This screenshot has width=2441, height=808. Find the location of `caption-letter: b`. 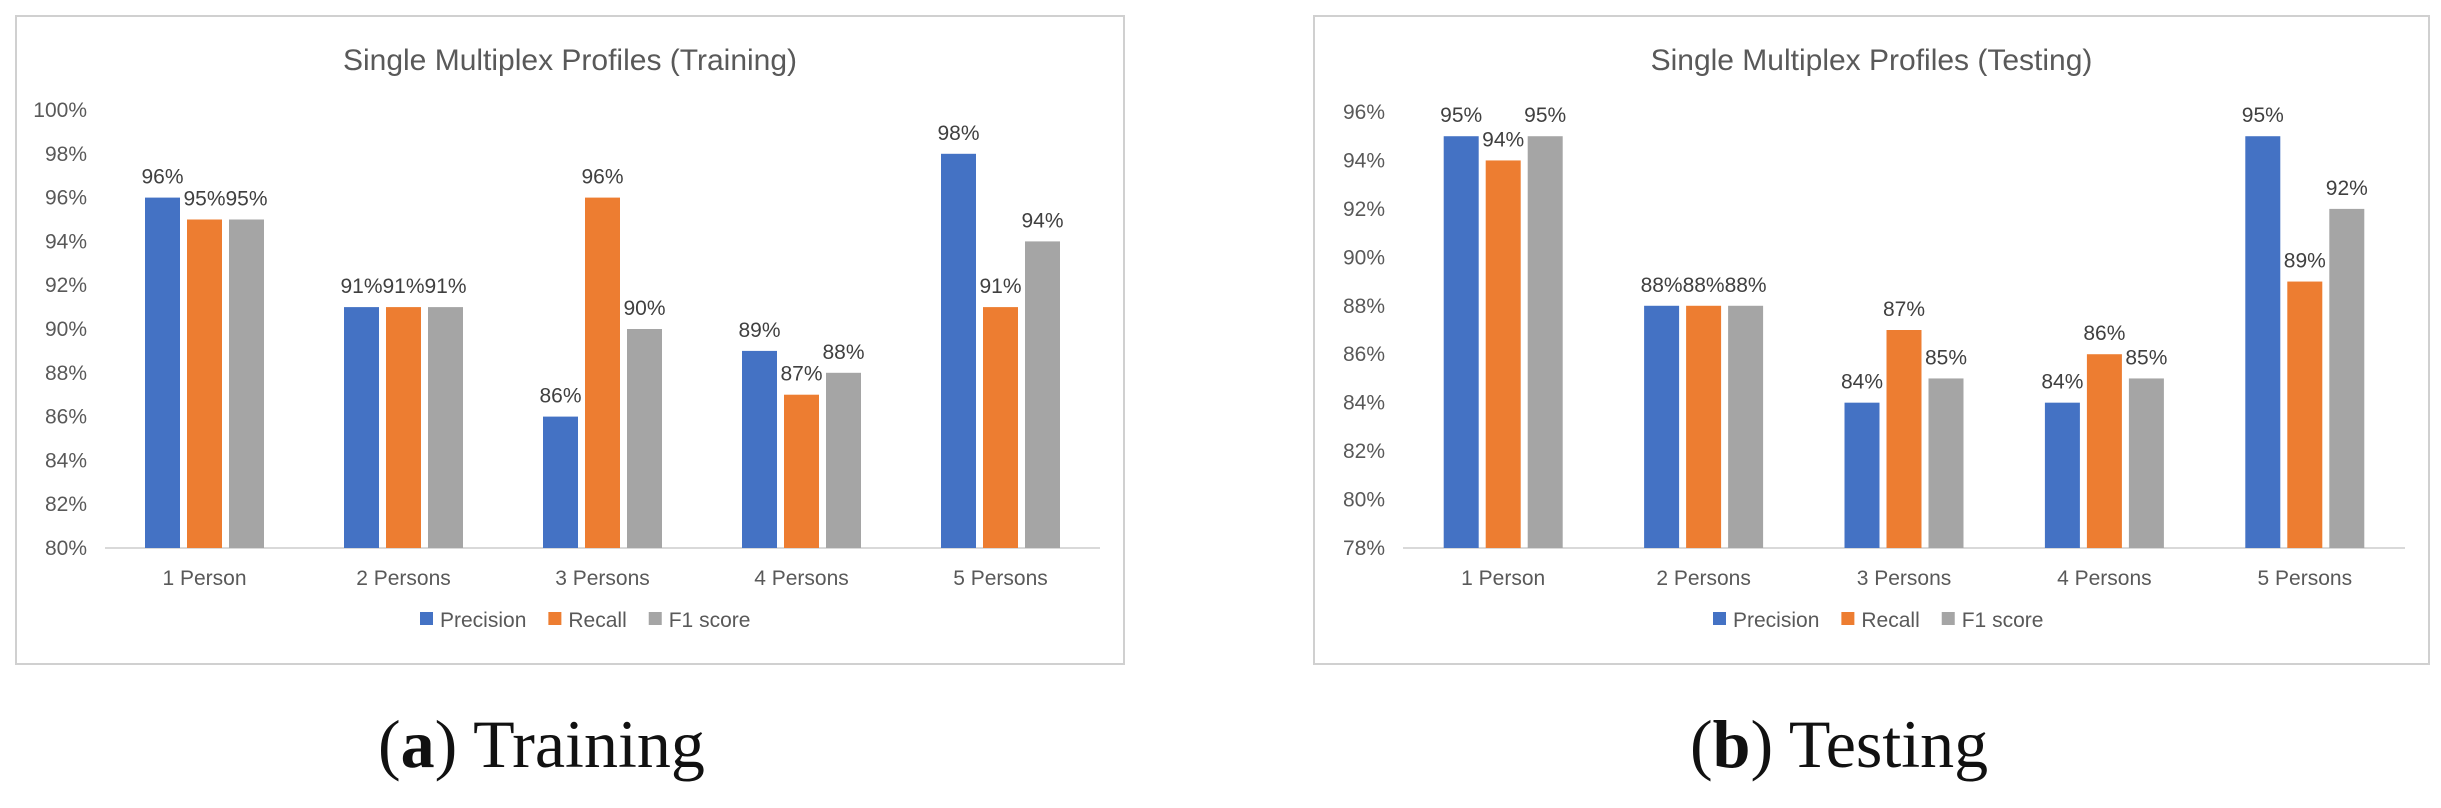

caption-letter: b is located at coordinates (1731, 744).